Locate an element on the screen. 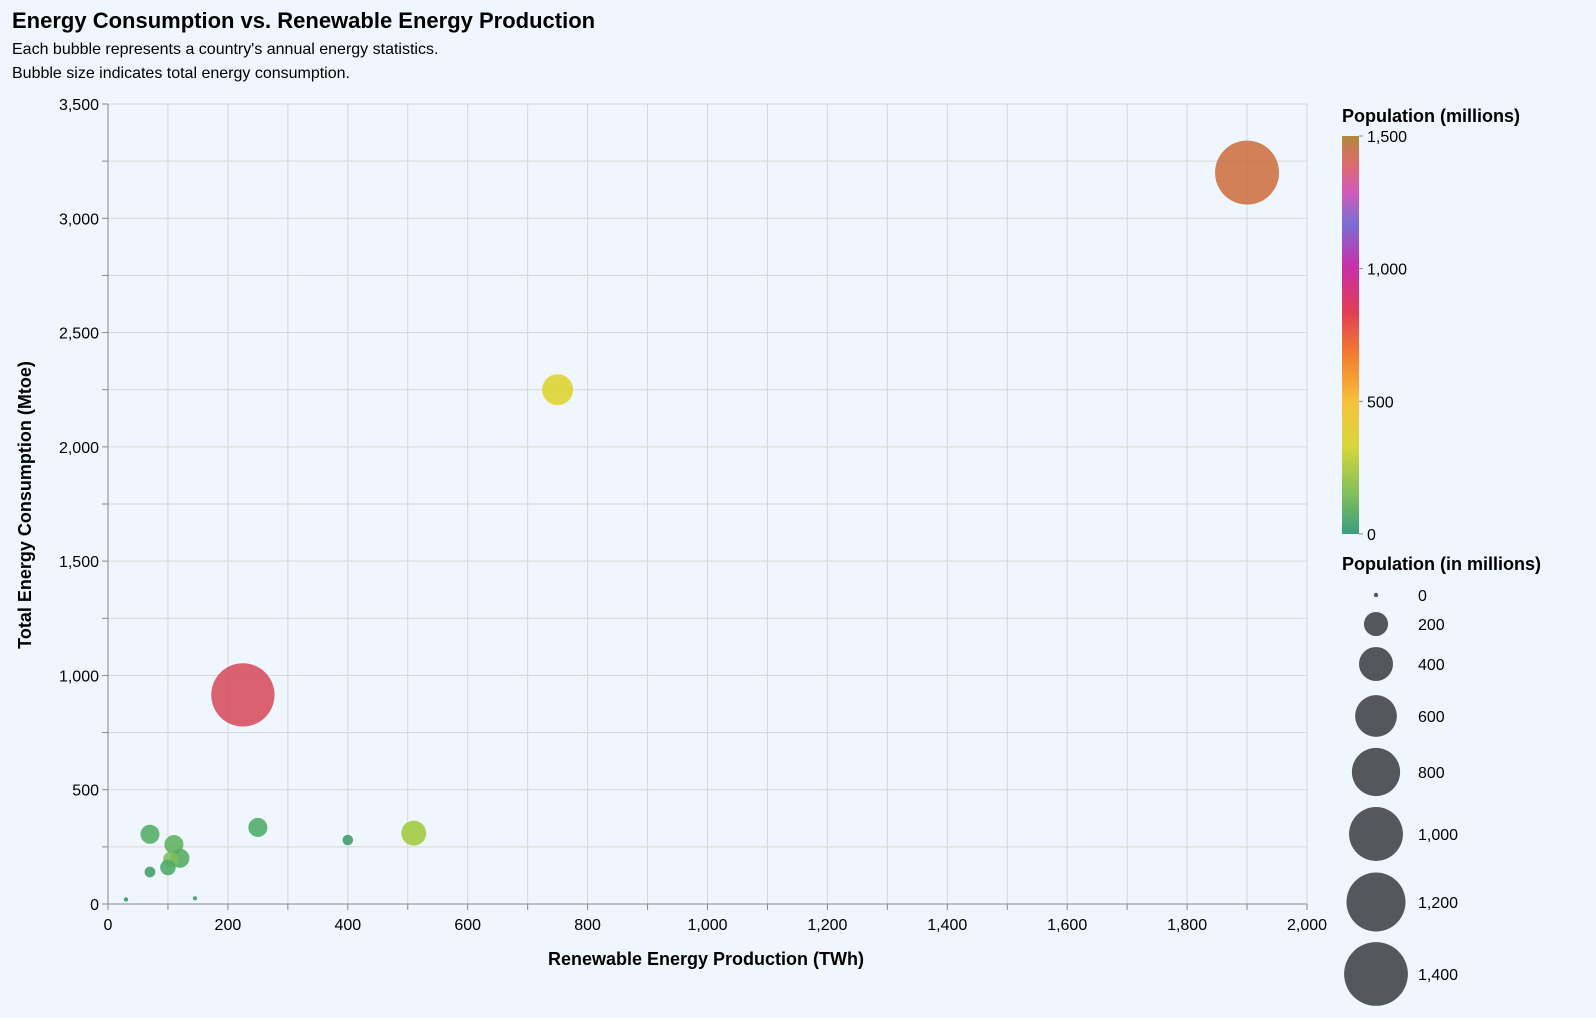 Image resolution: width=1596 pixels, height=1018 pixels. y-tick-label: 1,000 is located at coordinates (79, 676).